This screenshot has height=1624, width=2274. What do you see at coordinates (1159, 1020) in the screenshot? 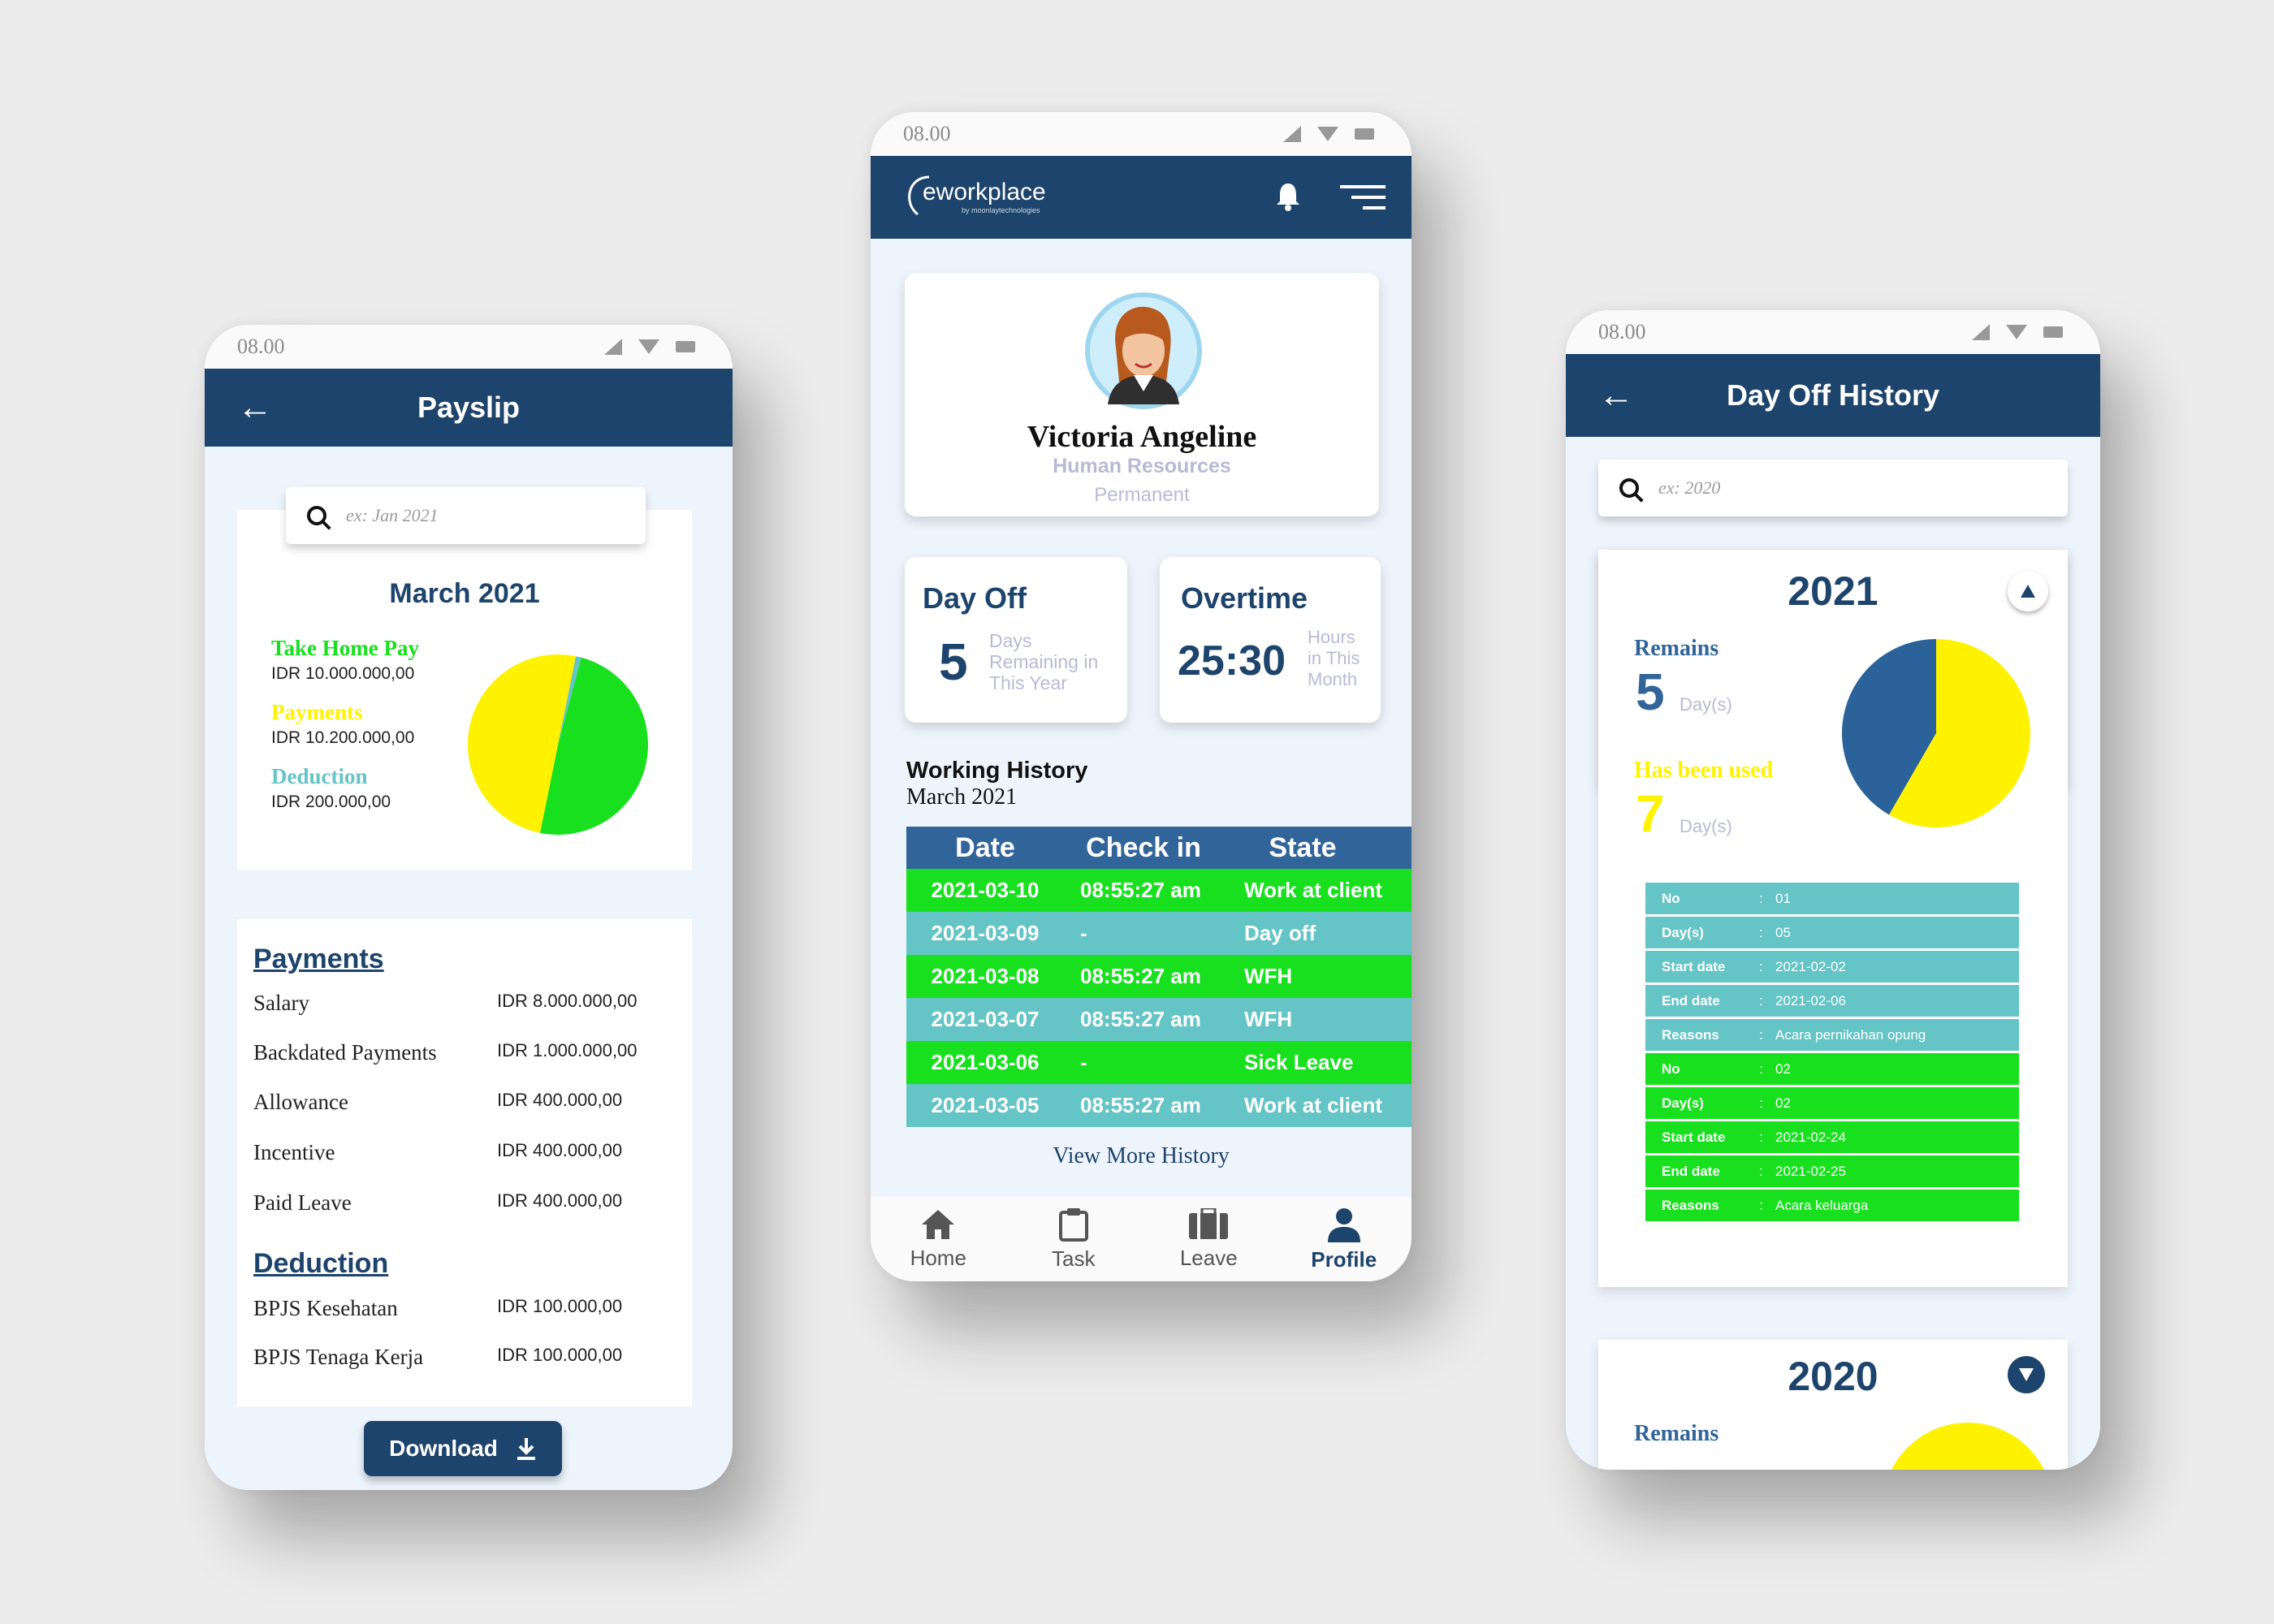
I see `table-row: 2021-03-07 08:55:27 am WFH` at bounding box center [1159, 1020].